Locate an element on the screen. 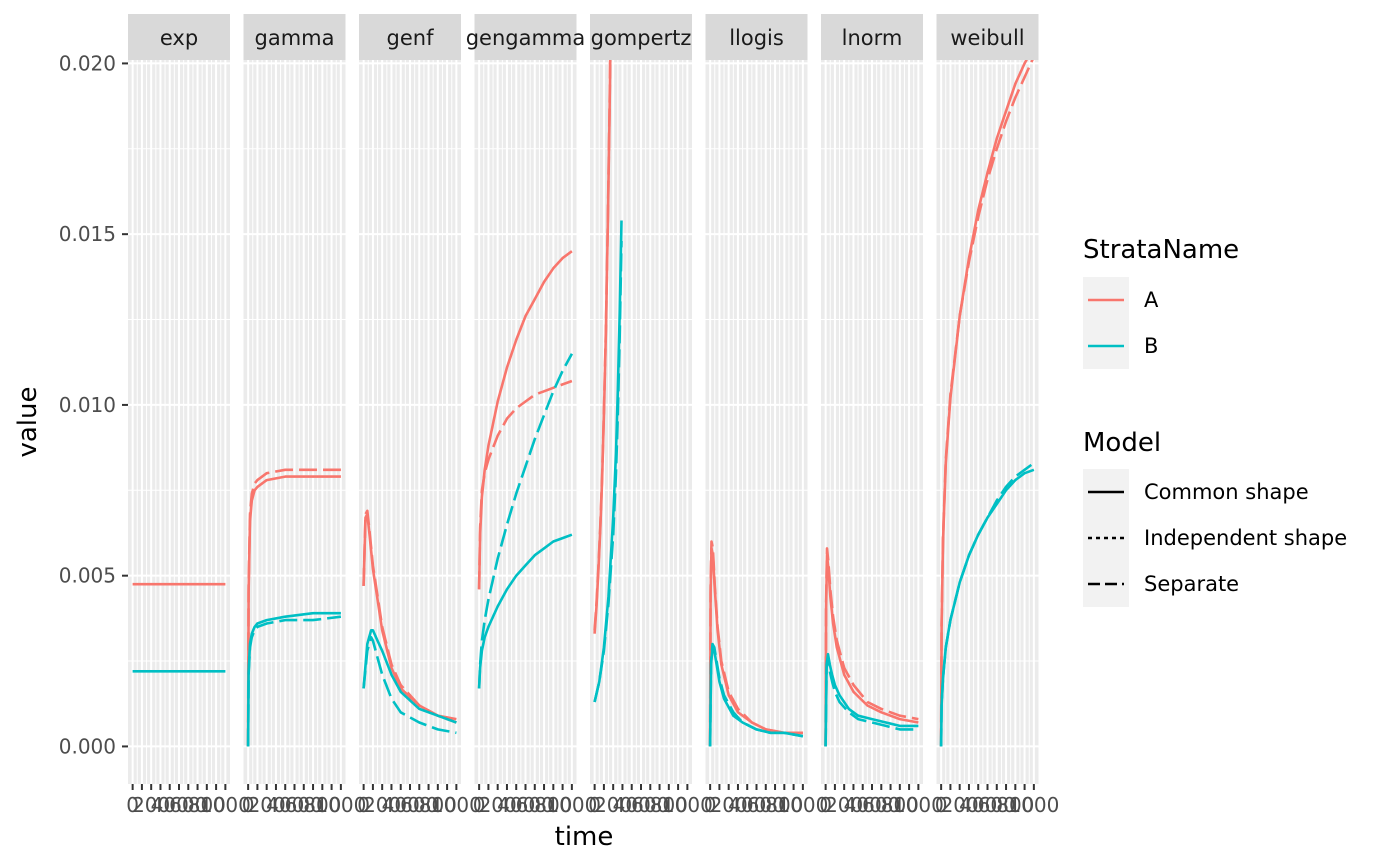  legend-label-model: Independent shape is located at coordinates (1245, 538).